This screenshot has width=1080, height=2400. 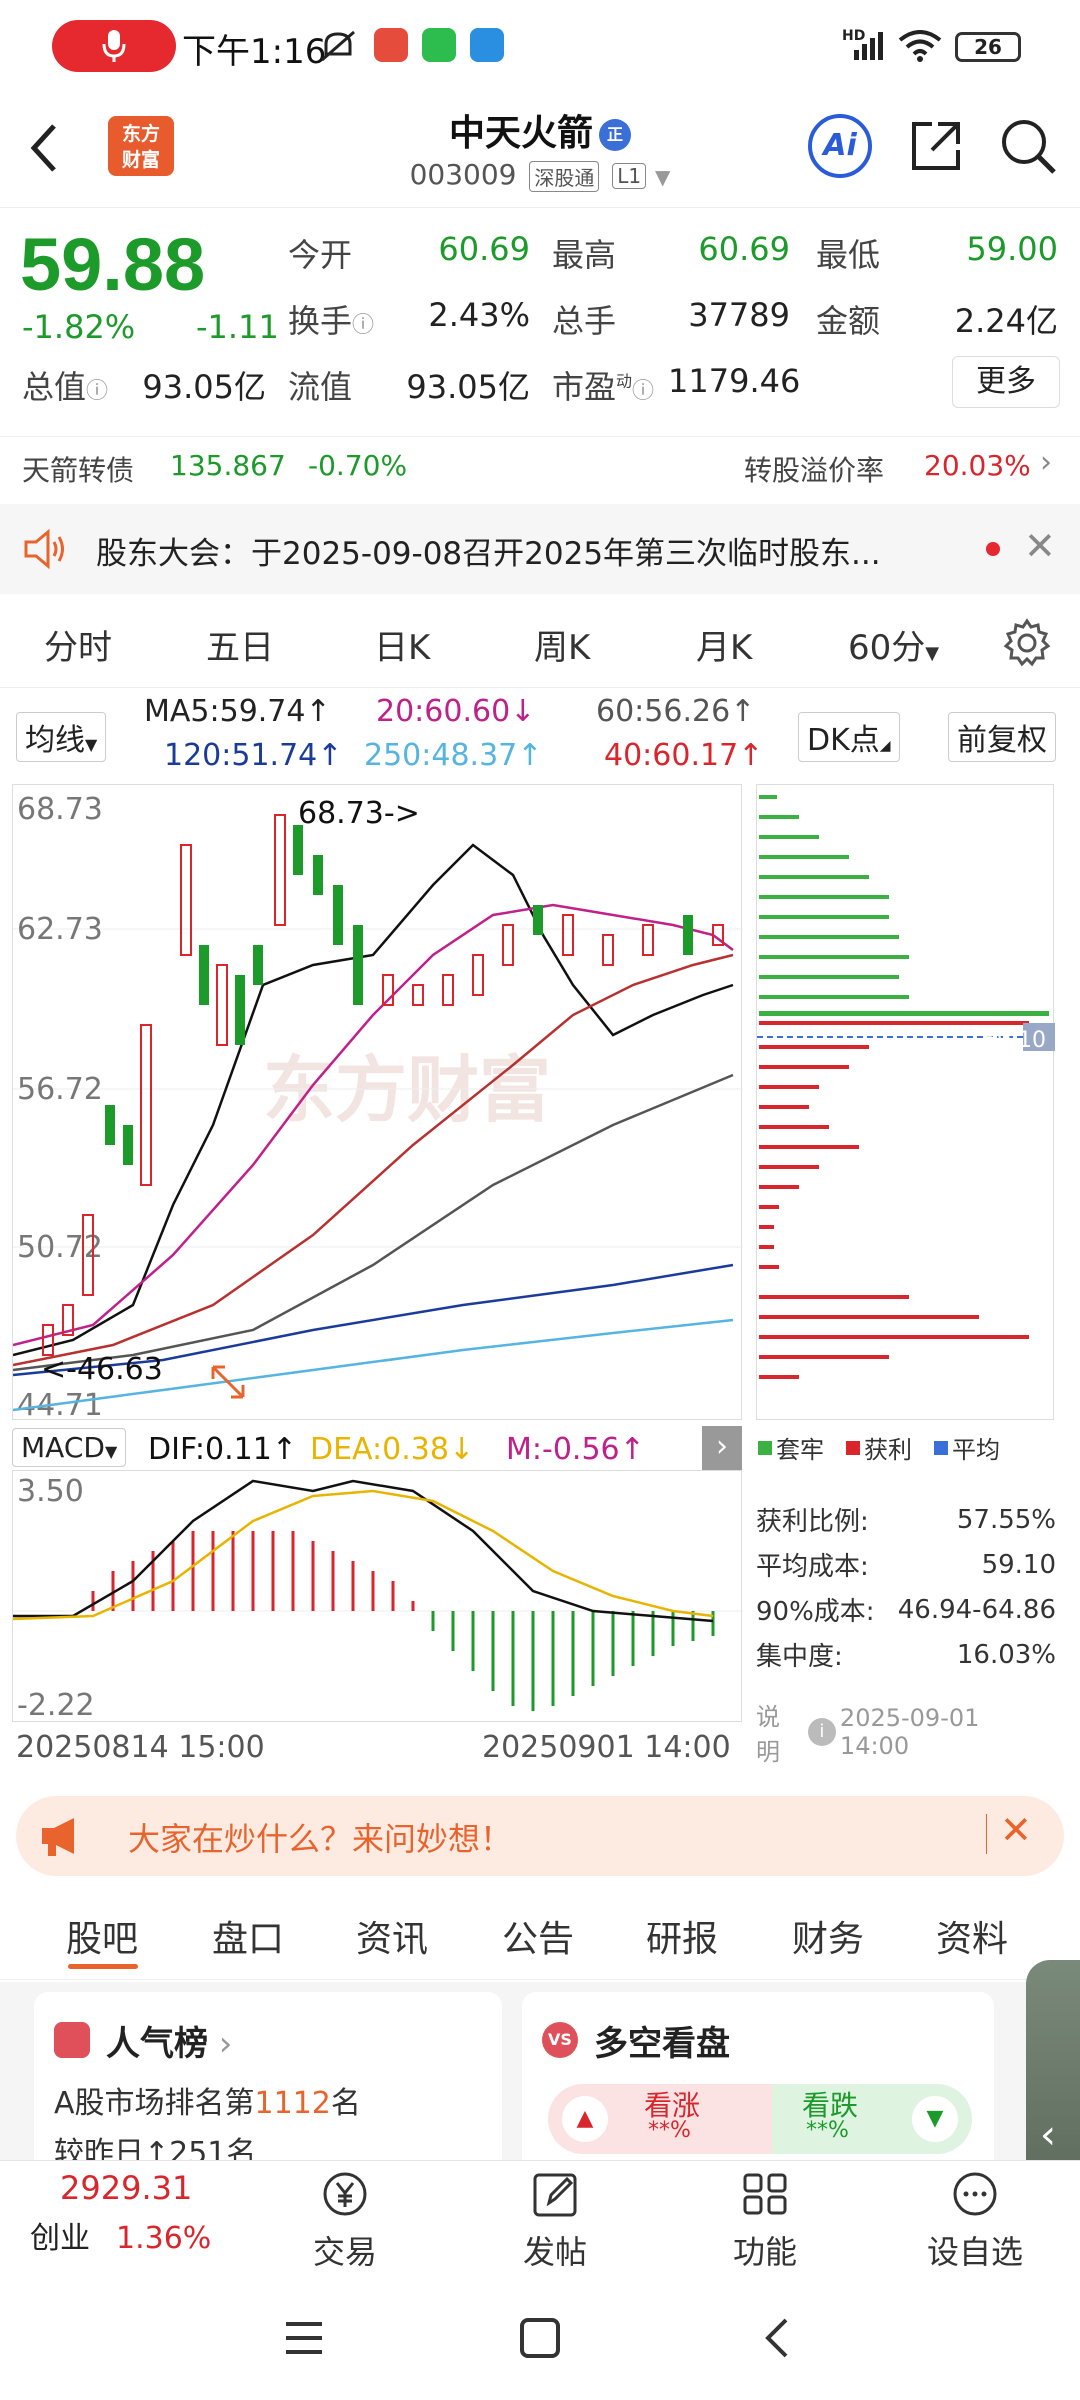 What do you see at coordinates (758, 2077) in the screenshot?
I see `long-short-card: VS 多空看盘 ▲ 看涨 **% 看跌 **% ▼` at bounding box center [758, 2077].